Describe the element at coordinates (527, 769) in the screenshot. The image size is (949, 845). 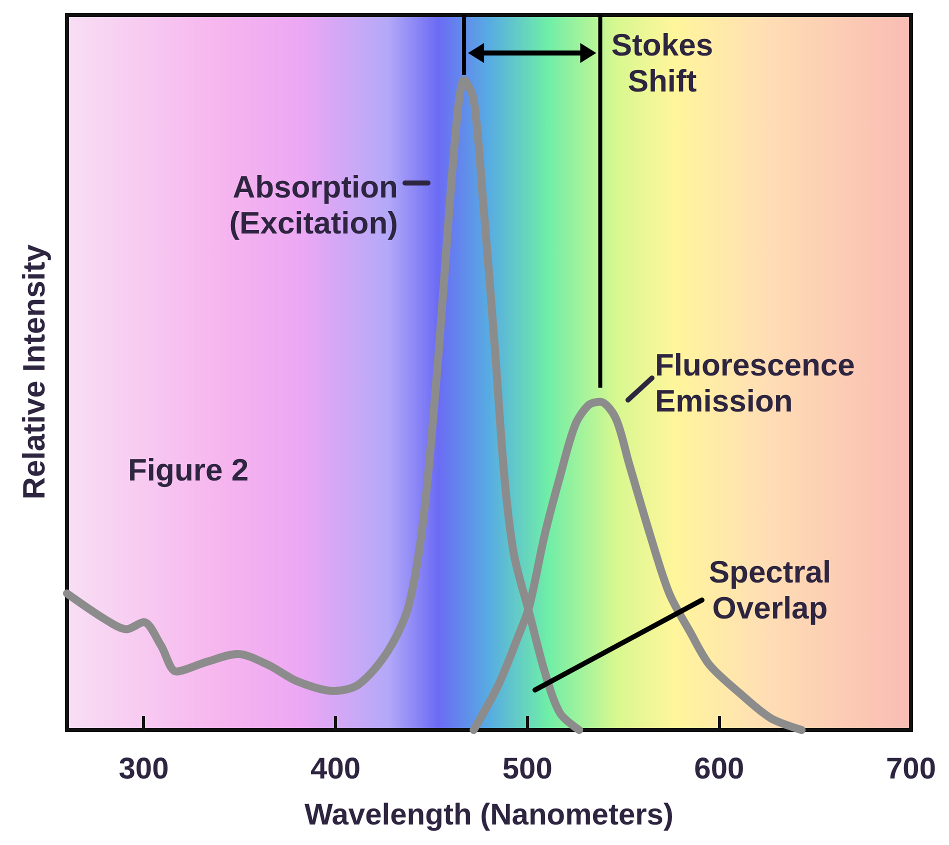
I see `x-tick-label: 500` at that location.